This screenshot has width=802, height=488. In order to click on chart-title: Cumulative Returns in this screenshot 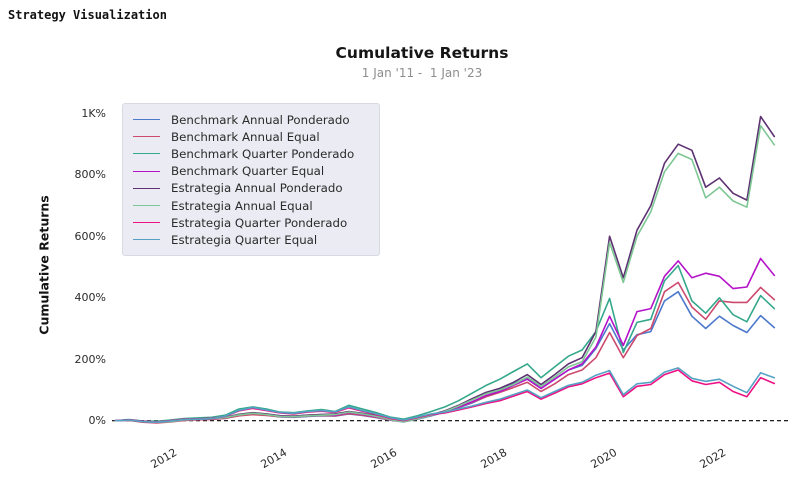, I will do `click(422, 53)`.